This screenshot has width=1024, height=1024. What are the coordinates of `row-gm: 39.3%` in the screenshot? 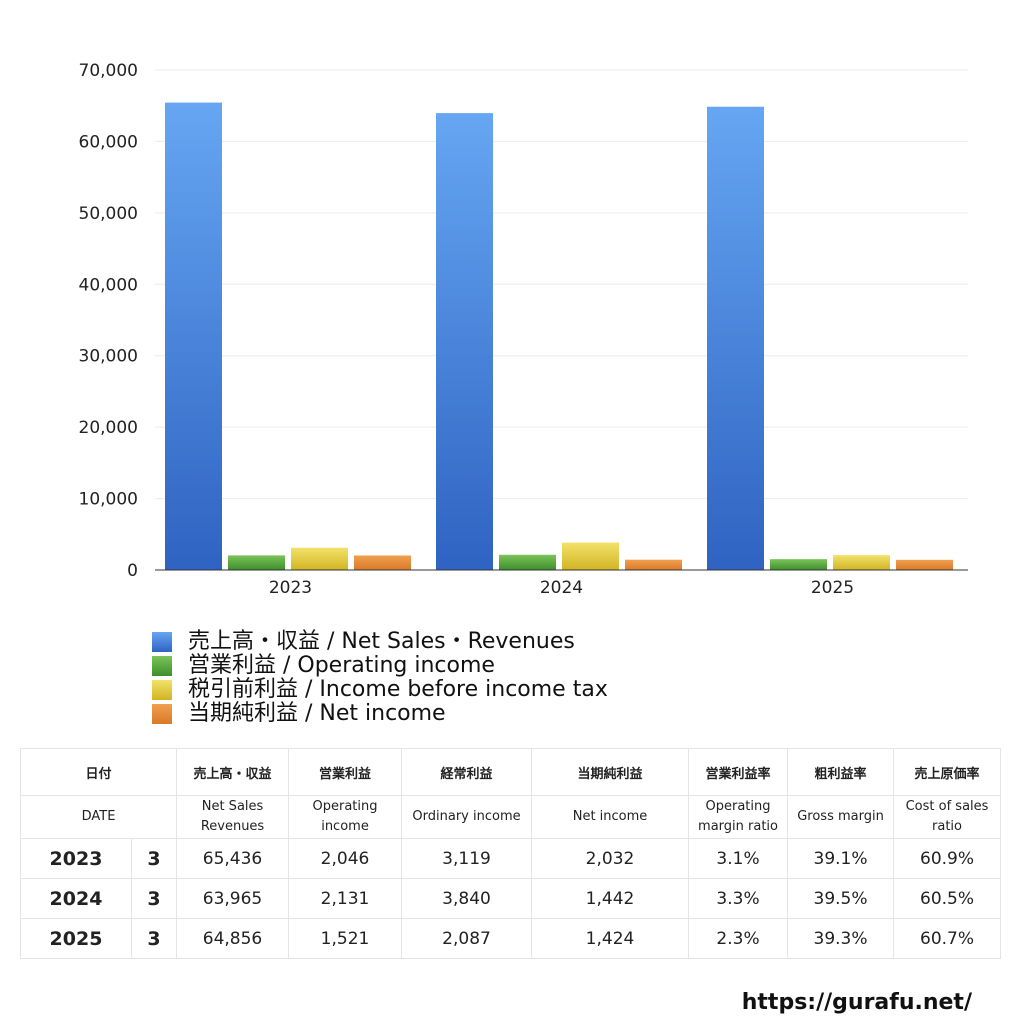 It's located at (841, 938).